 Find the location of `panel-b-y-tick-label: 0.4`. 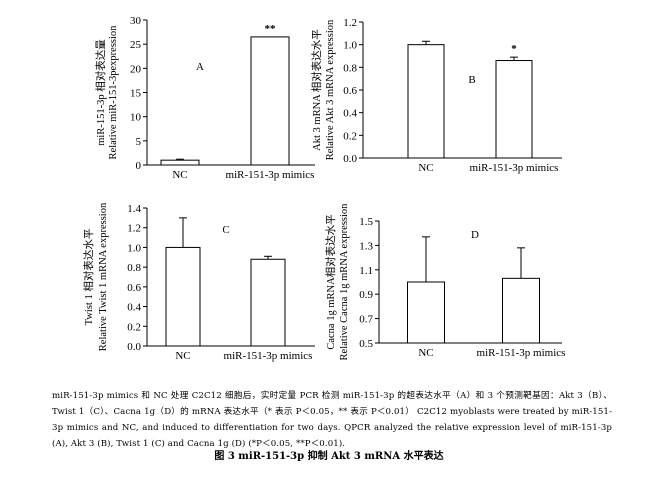

panel-b-y-tick-label: 0.4 is located at coordinates (350, 114).